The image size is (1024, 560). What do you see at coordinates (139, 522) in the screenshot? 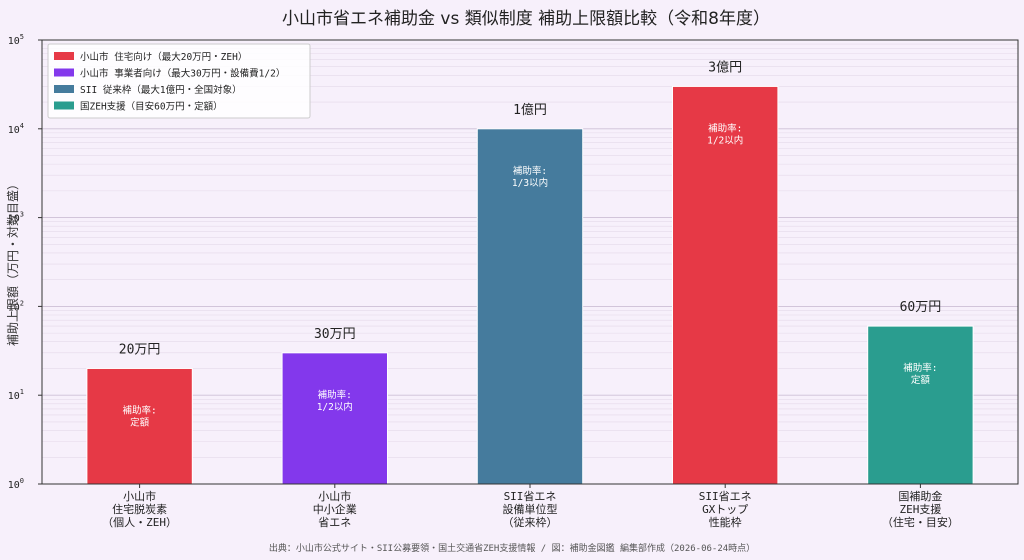
I see `x-tick-label: （個人・ZEH）` at bounding box center [139, 522].